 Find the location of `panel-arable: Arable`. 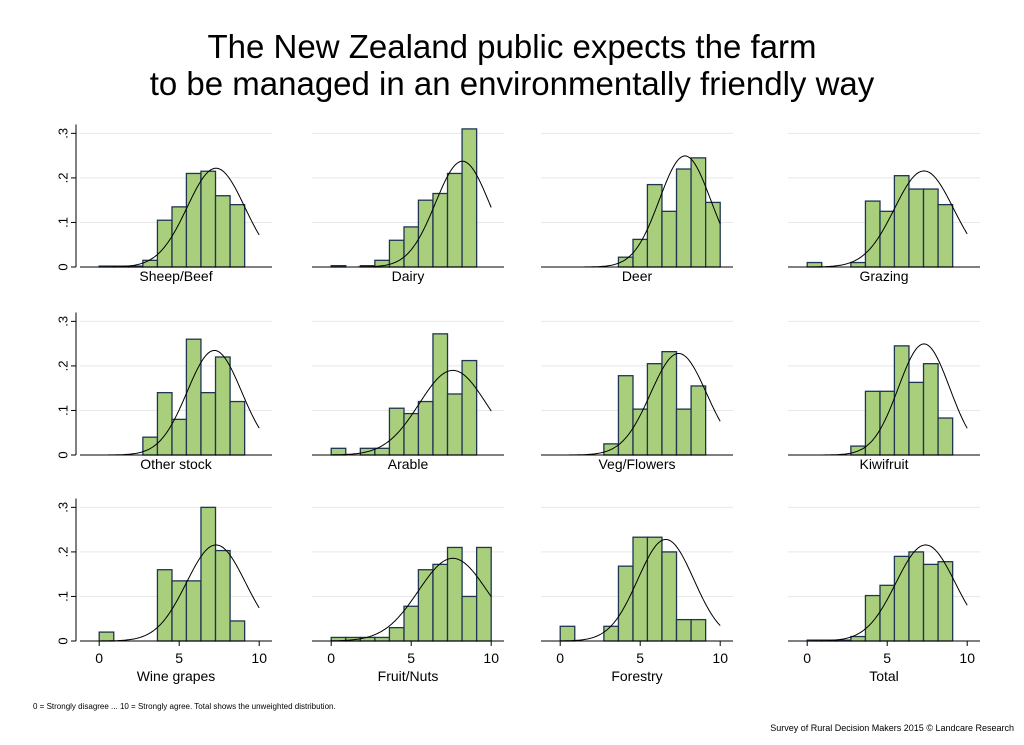

panel-arable: Arable is located at coordinates (408, 396).